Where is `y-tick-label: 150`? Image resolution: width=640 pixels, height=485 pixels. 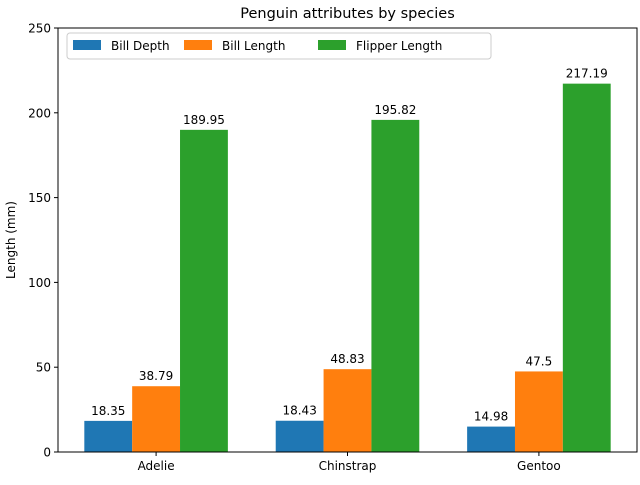
y-tick-label: 150 is located at coordinates (39, 198).